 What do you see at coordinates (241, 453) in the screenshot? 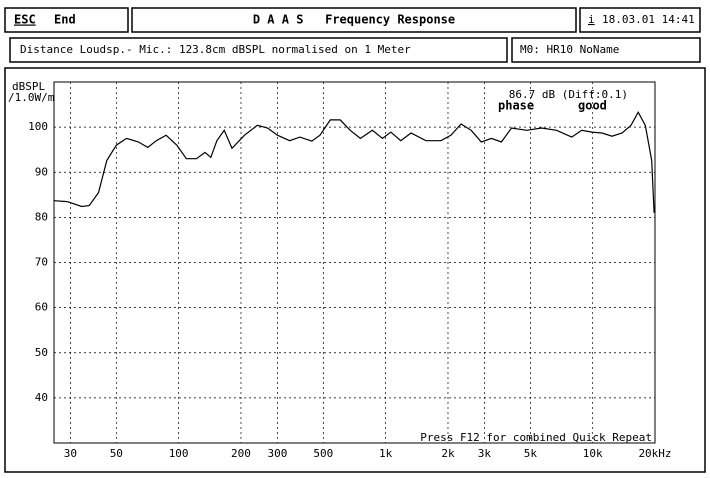
I see `x-tick-label: 200` at bounding box center [241, 453].